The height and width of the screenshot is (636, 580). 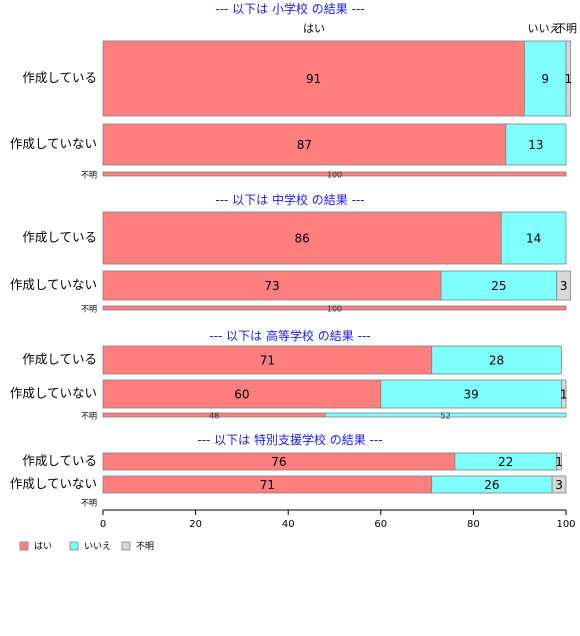 I want to click on data-label: 48, so click(x=214, y=416).